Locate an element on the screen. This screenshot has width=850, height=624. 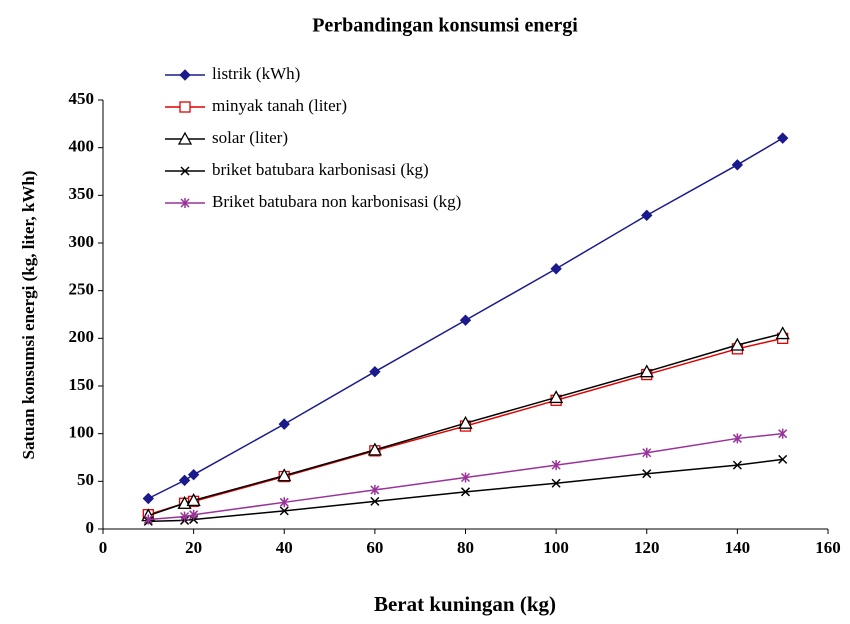
legend-label: minyak tanah (liter) is located at coordinates (279, 105).